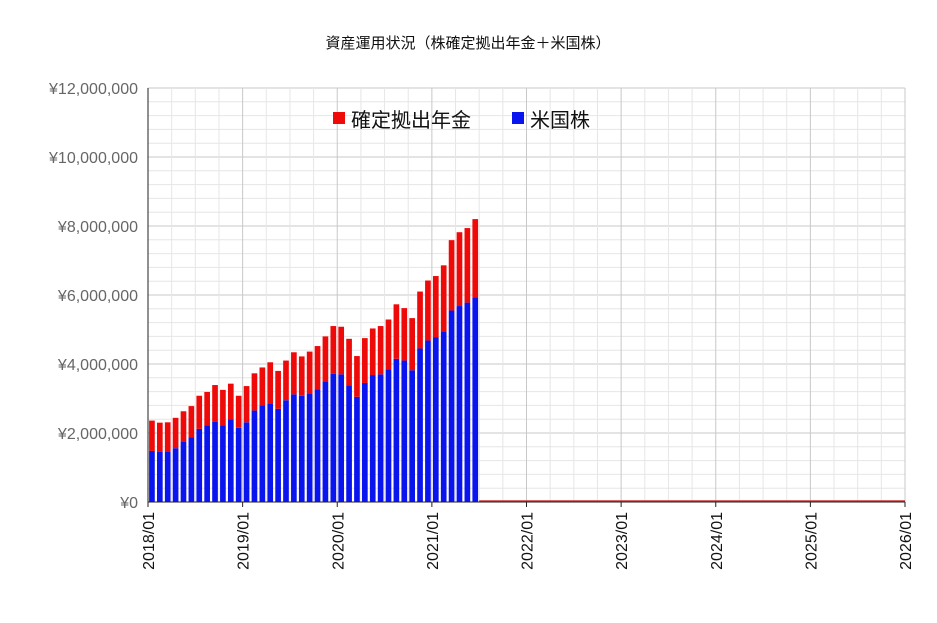 The height and width of the screenshot is (623, 937). What do you see at coordinates (93, 158) in the screenshot?
I see `y-tick-label: ¥10,000,000` at bounding box center [93, 158].